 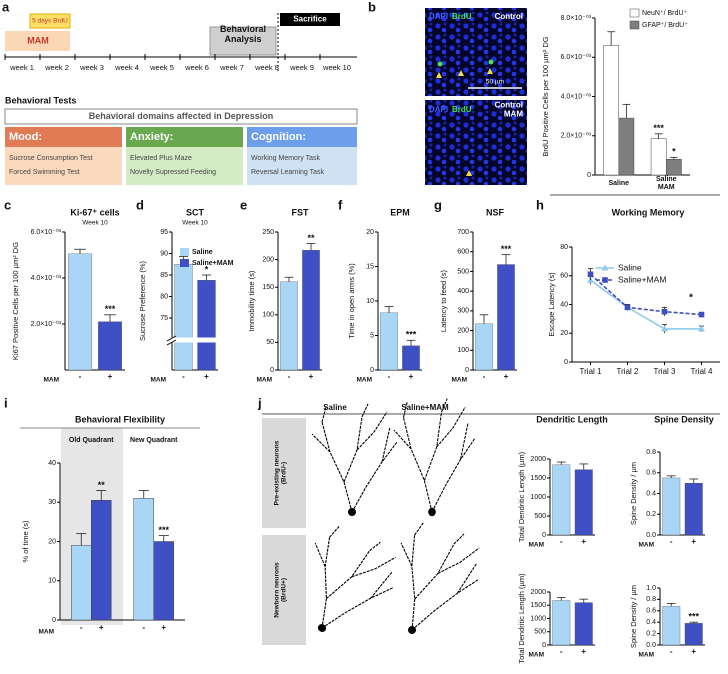 I want to click on condition-label: Control, so click(x=509, y=16).